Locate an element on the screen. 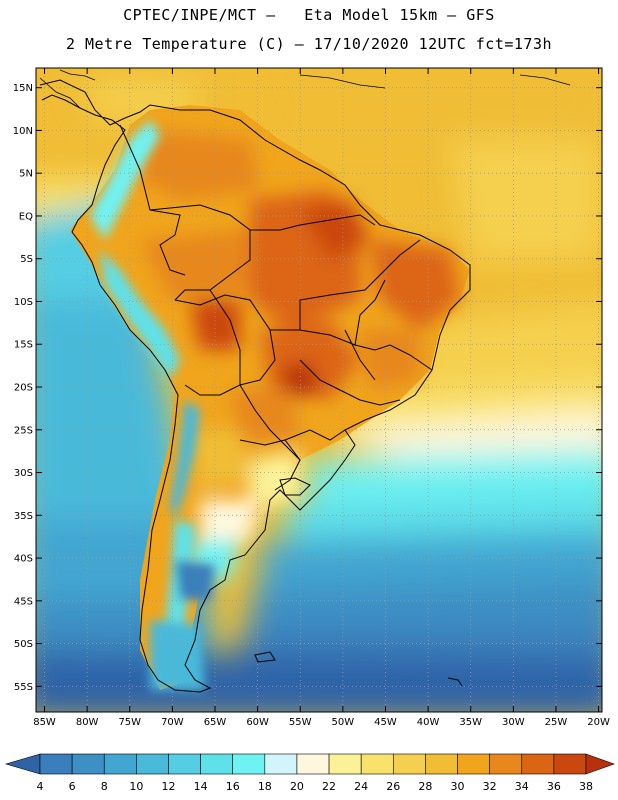  colorbar-label: 16 is located at coordinates (233, 786).